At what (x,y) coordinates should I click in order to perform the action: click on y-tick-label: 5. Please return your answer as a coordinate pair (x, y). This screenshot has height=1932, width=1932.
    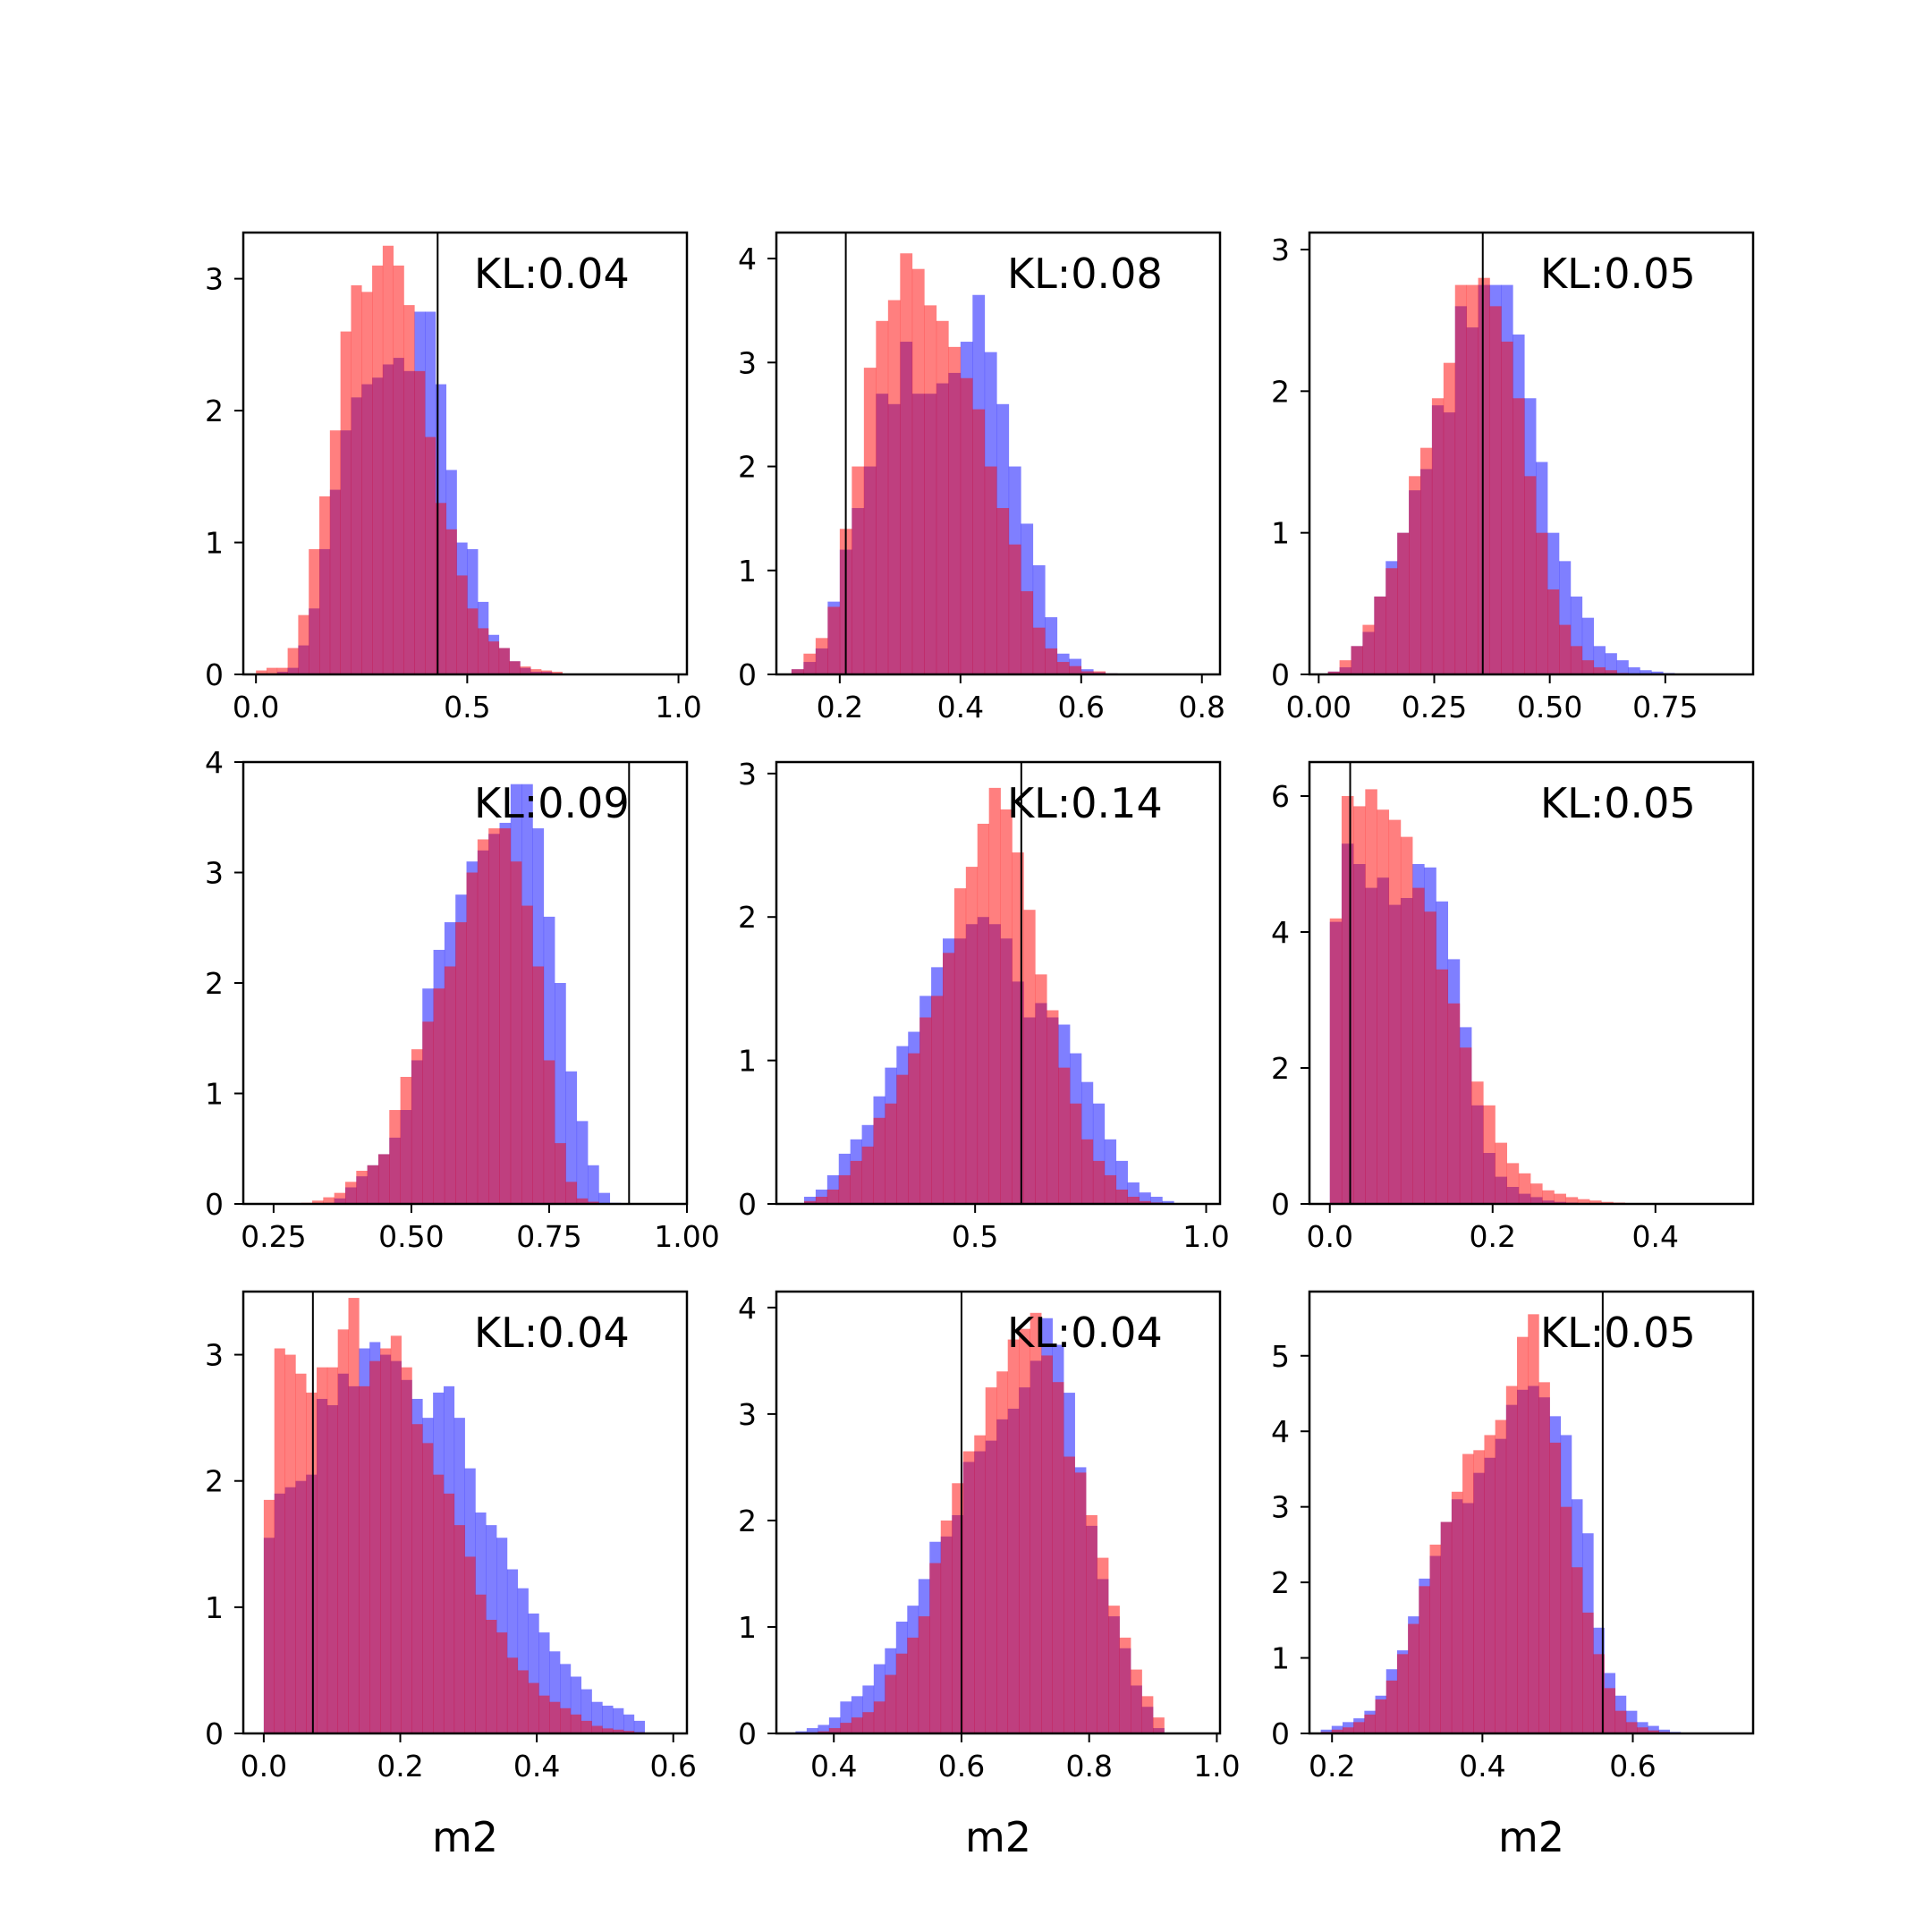
    Looking at the image, I should click on (1280, 1356).